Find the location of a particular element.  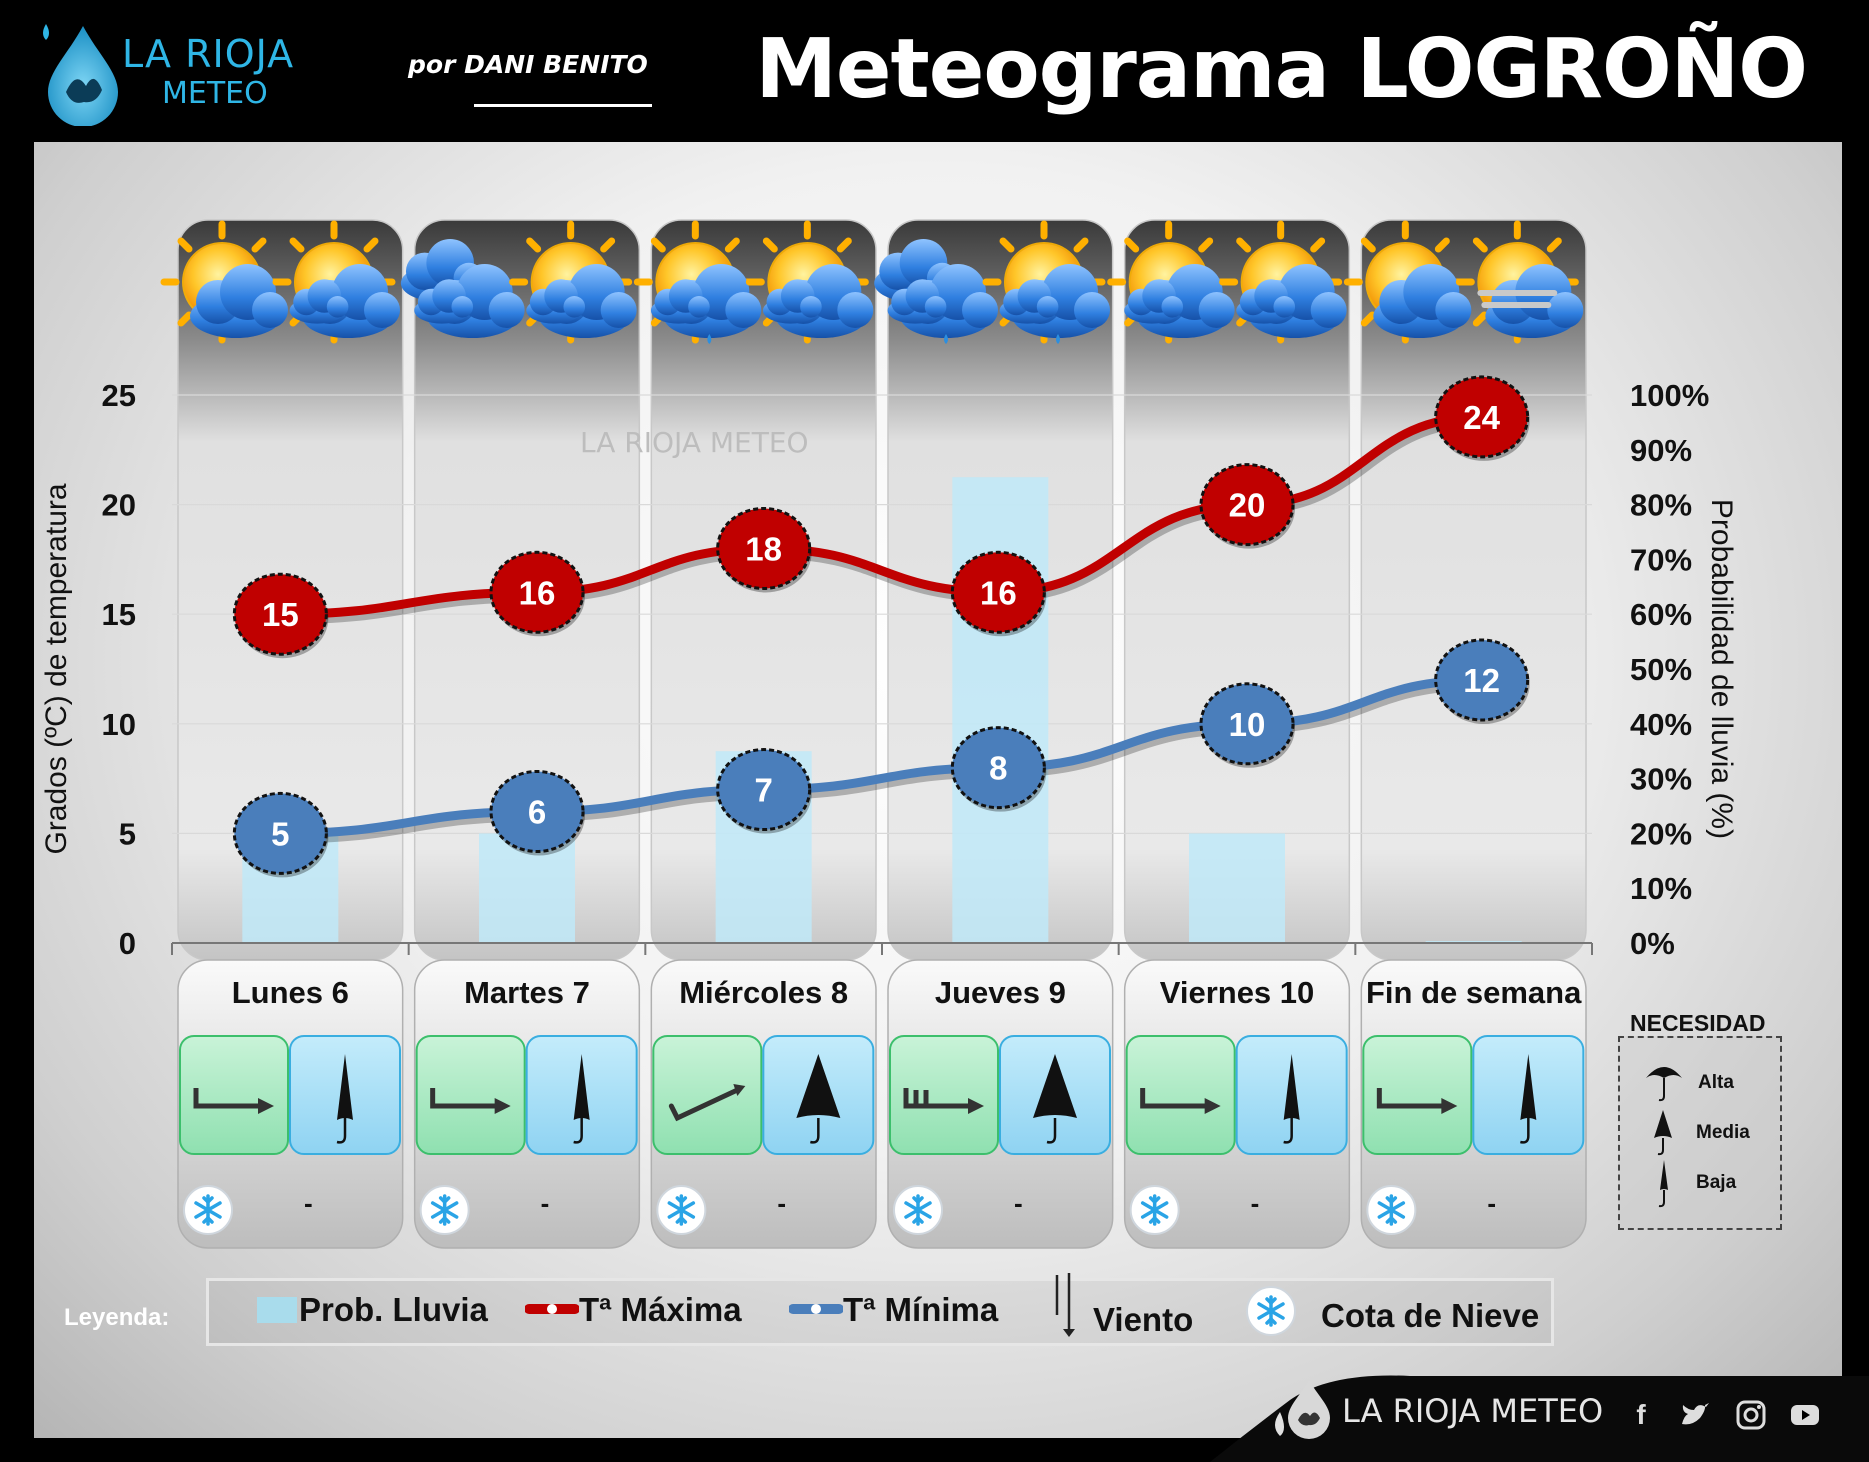

tmax-point: 18 is located at coordinates (764, 549).